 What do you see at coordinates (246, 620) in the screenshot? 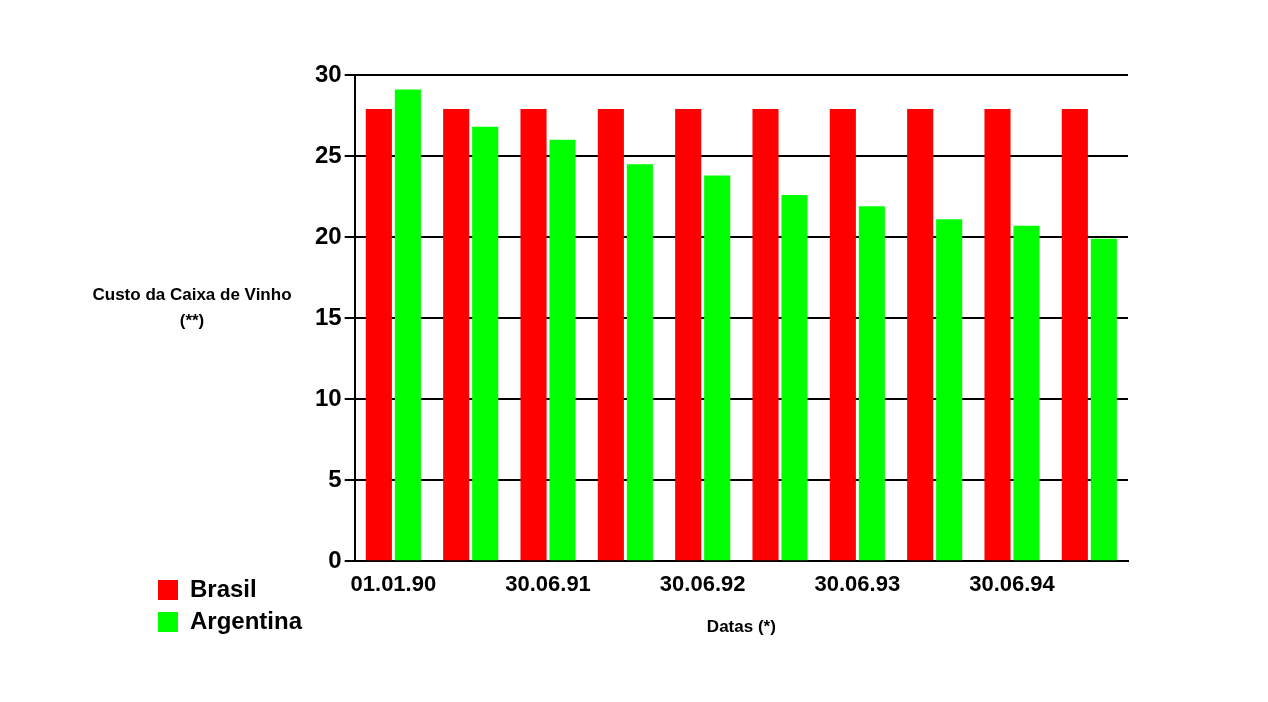
I see `legend-label: Argentina` at bounding box center [246, 620].